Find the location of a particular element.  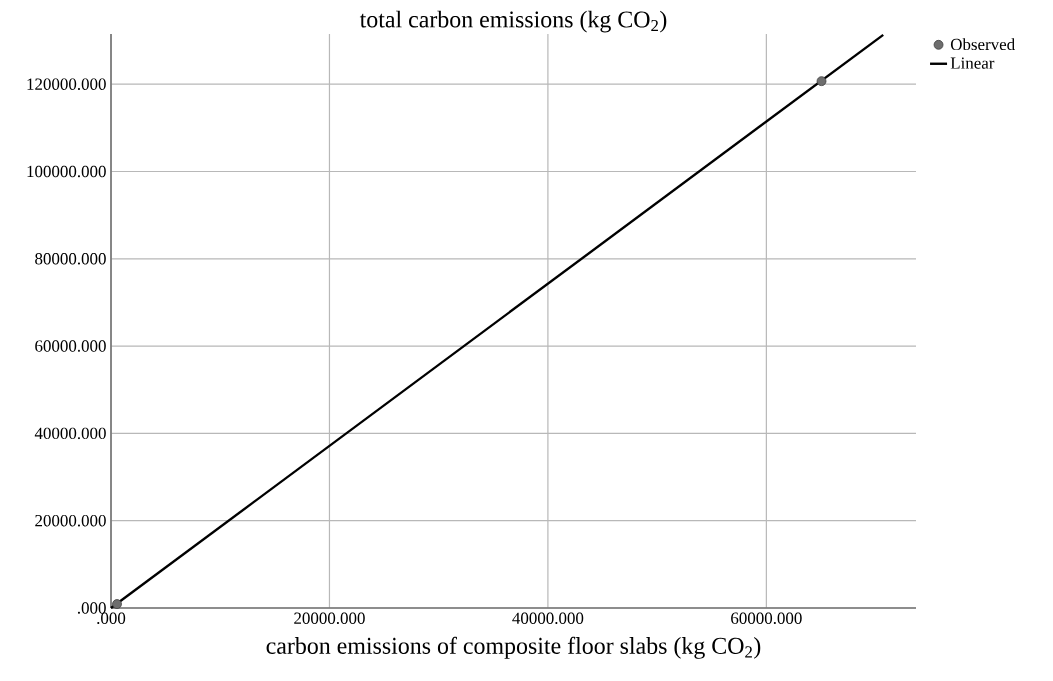

x-axis-title: carbon emissions of composite floor slabs (kg CO$_{2}$) is located at coordinates (513, 647).